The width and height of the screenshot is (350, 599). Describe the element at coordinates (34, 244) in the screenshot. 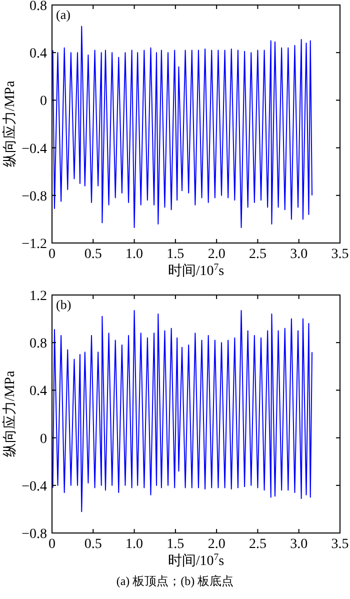

I see `y-tick-label: −1.2` at that location.